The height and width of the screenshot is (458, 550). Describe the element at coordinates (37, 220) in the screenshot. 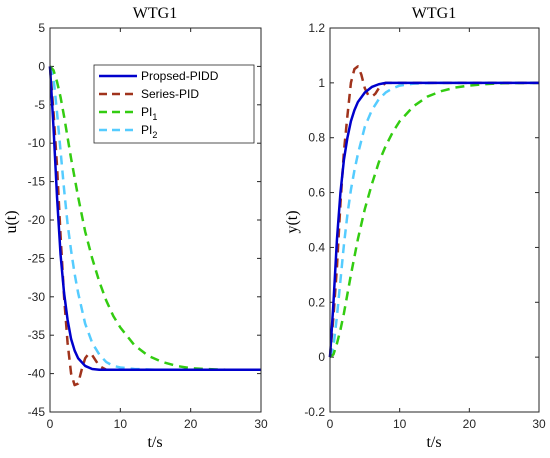

I see `y-tick-label-u: -20` at that location.